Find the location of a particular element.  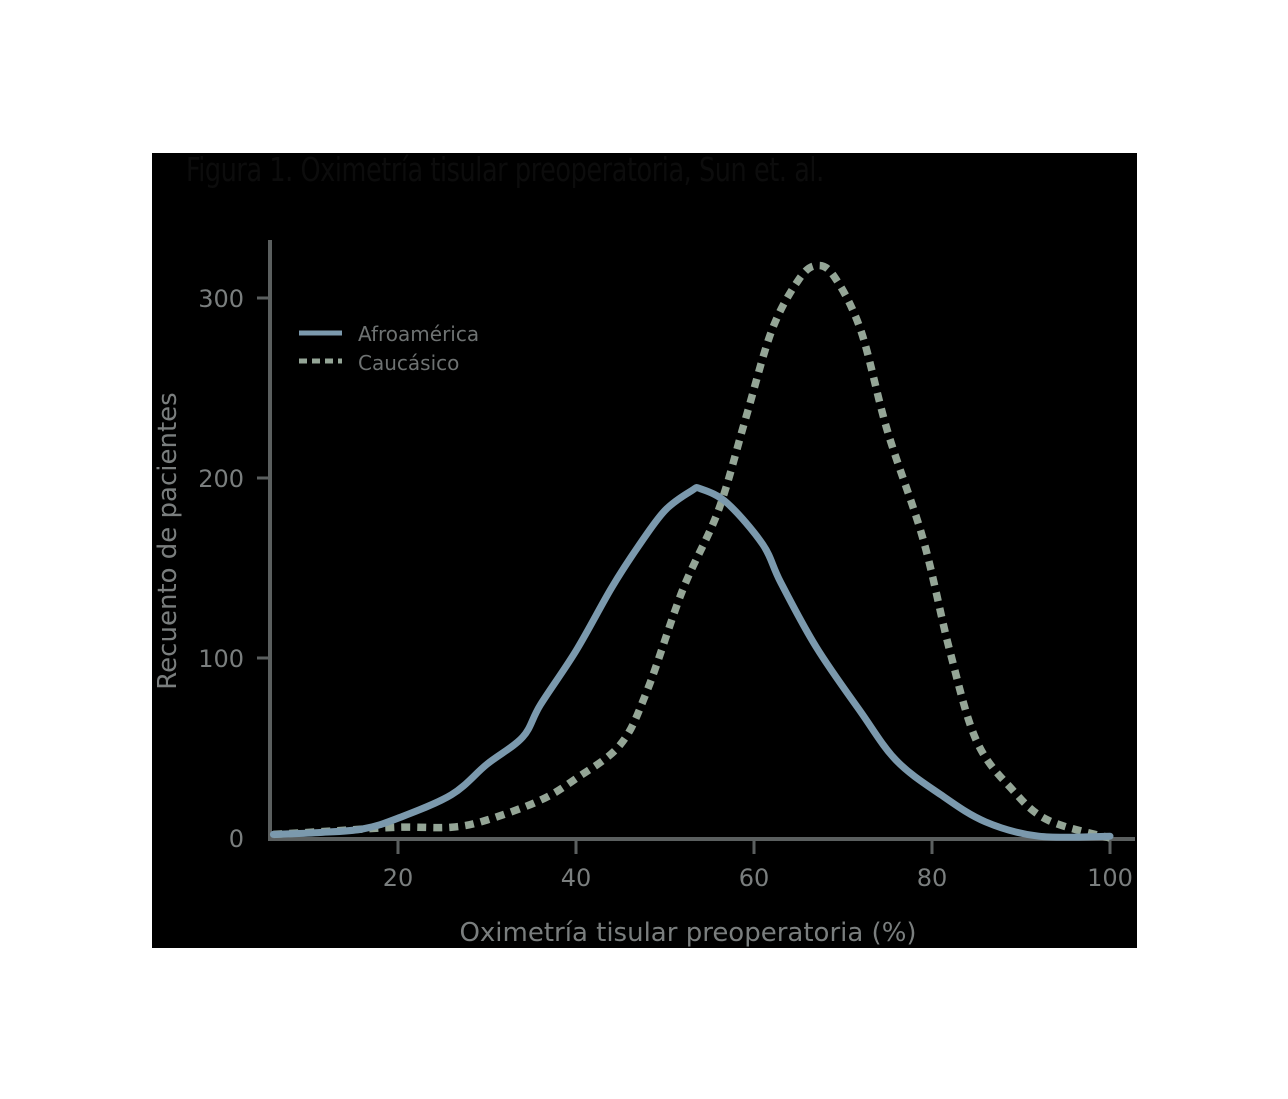

x-tick-label: 20 is located at coordinates (398, 878).